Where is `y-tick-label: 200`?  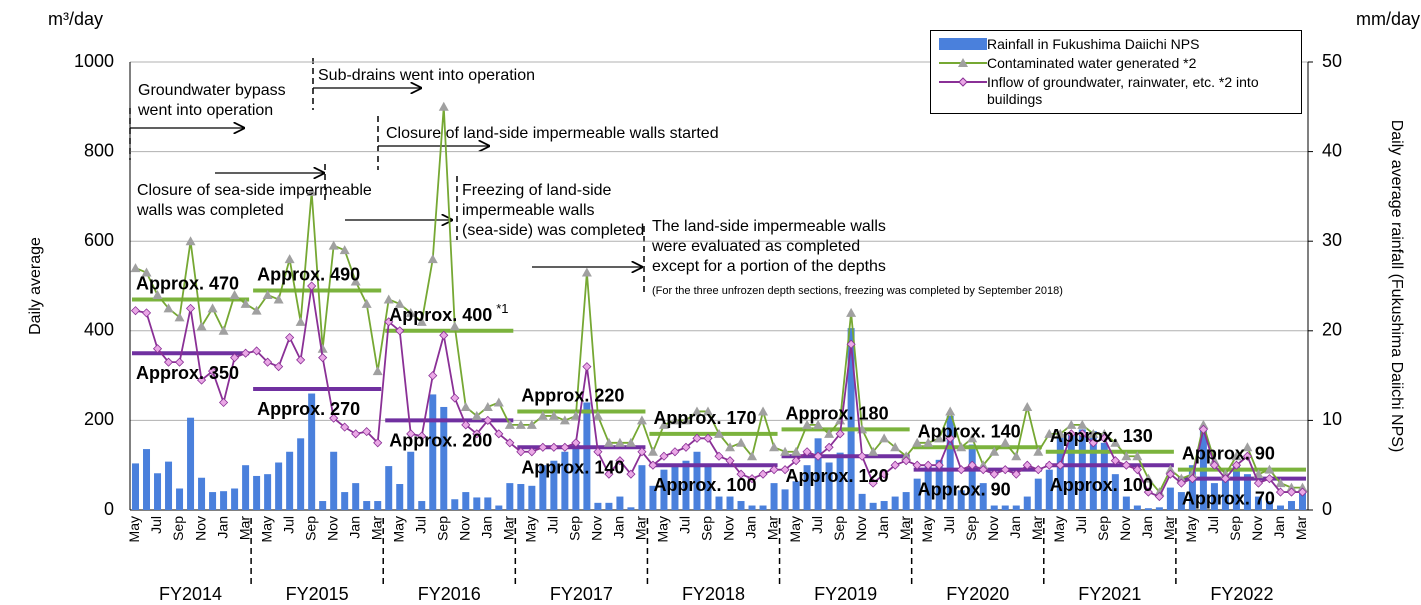
y-tick-label: 200 is located at coordinates (99, 419).